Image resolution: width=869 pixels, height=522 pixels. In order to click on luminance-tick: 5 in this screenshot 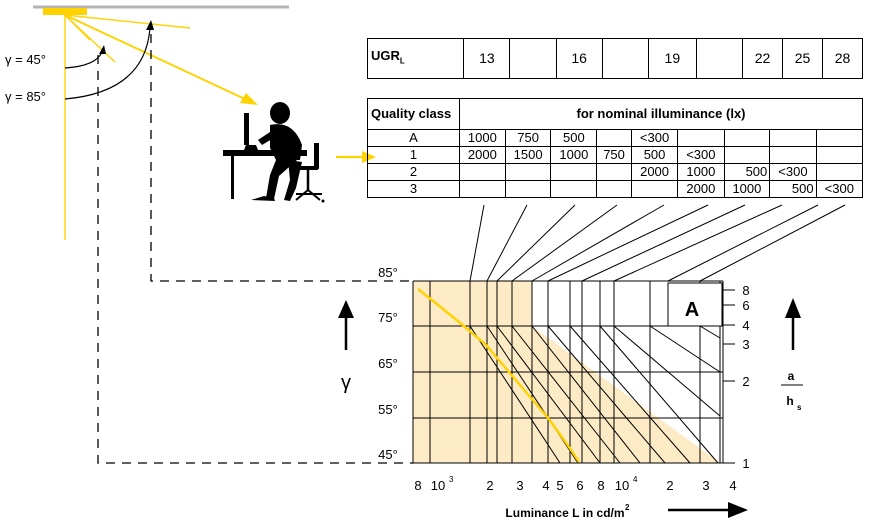, I will do `click(559, 485)`.